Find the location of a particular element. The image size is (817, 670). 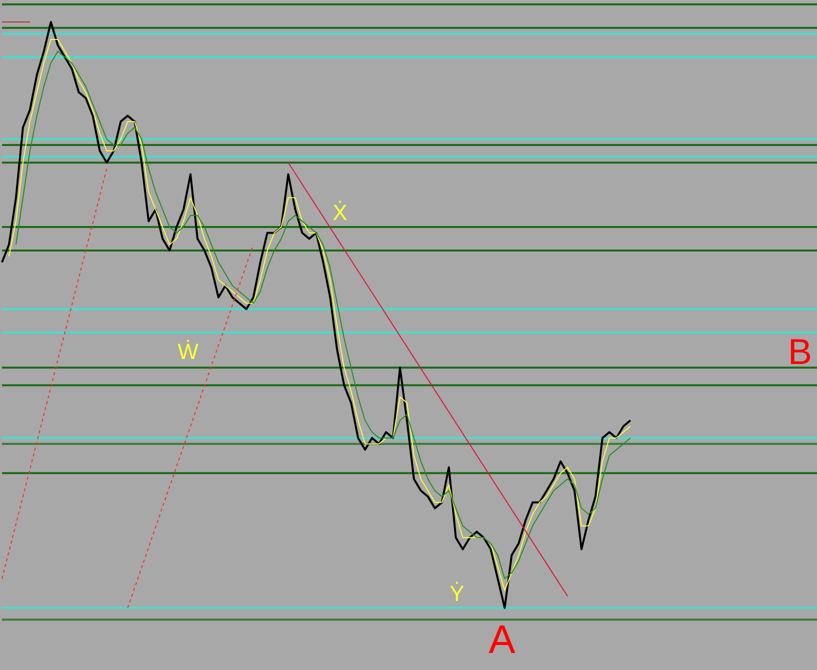

annotation: Ẏ is located at coordinates (457, 593).